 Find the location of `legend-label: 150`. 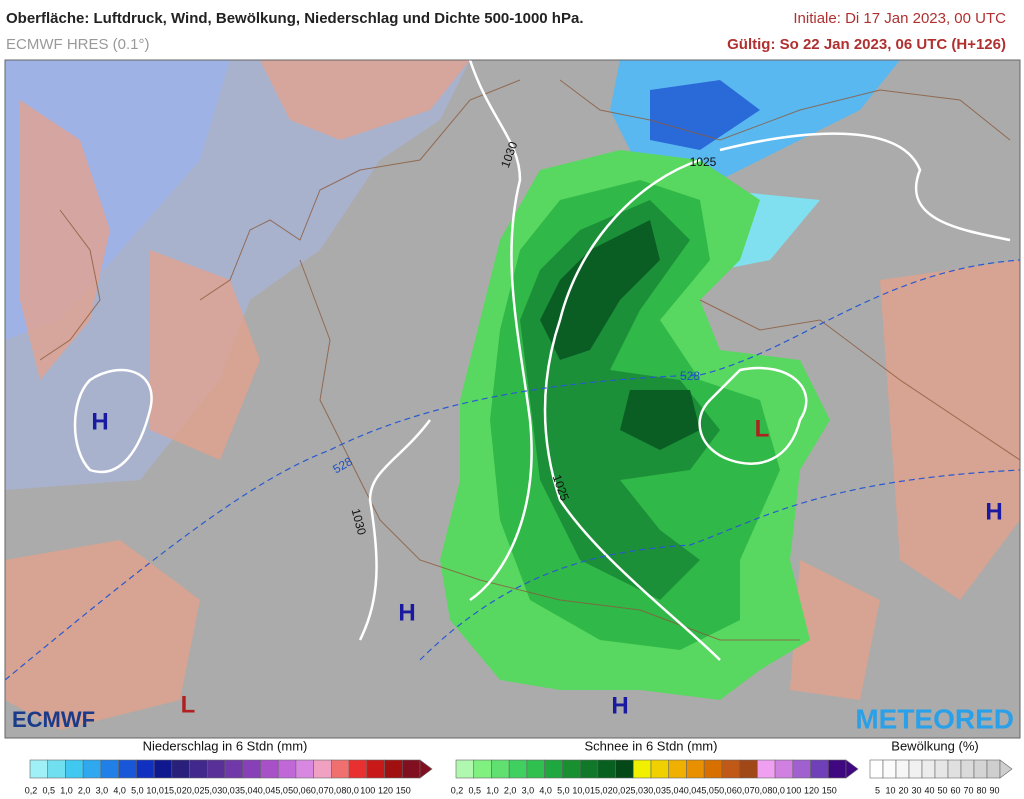

legend-label: 150 is located at coordinates (403, 790).